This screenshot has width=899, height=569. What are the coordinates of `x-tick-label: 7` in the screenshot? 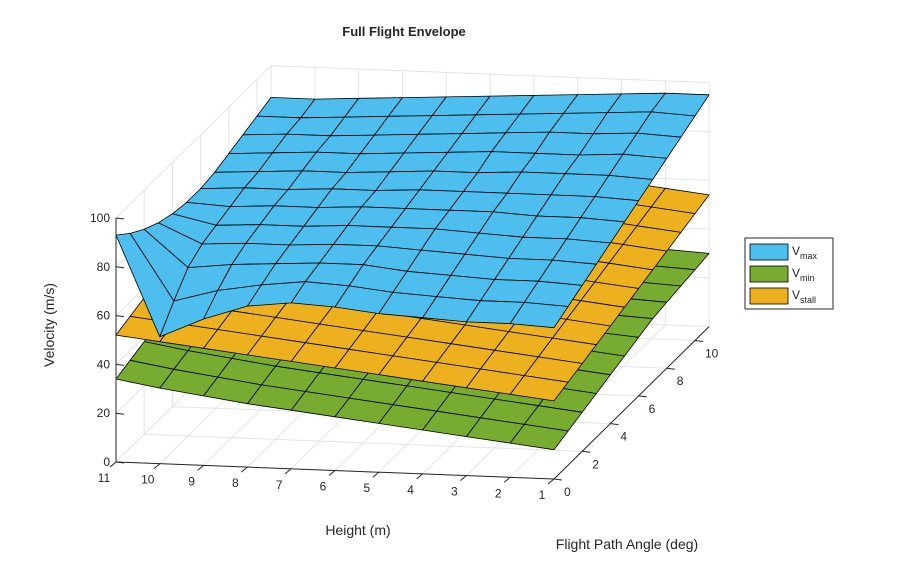 It's located at (279, 485).